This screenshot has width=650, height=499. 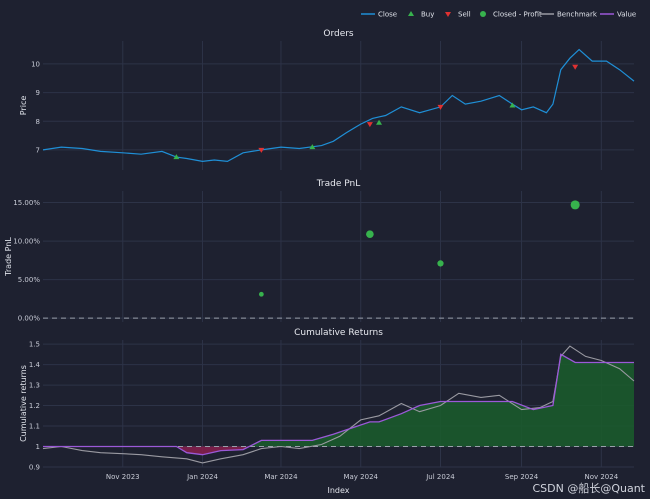 I want to click on x-tick-label: Nov 2023, so click(x=123, y=477).